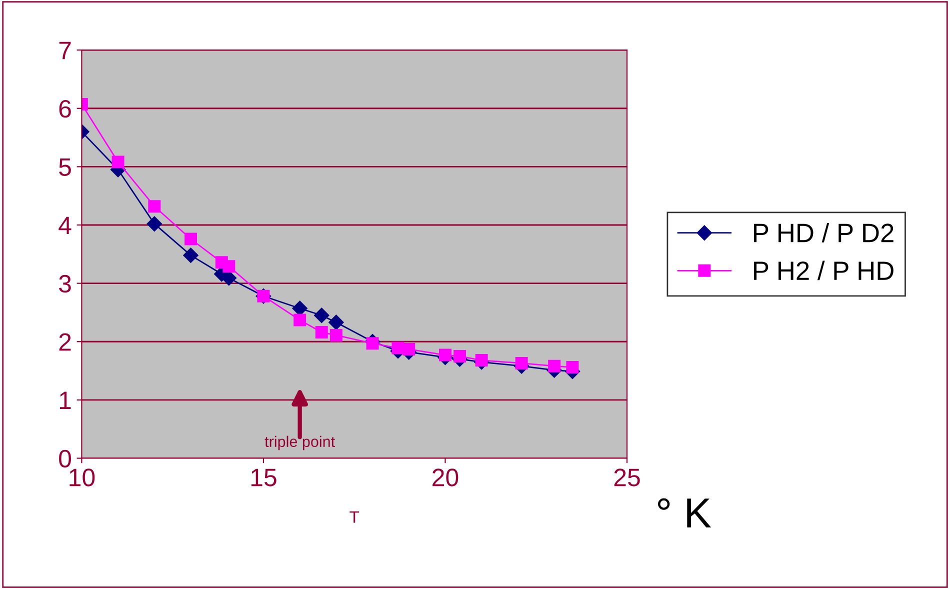 This screenshot has height=589, width=950. Describe the element at coordinates (445, 477) in the screenshot. I see `x-tick-label: 20` at that location.